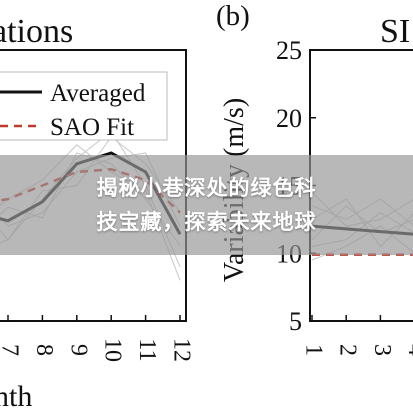 This screenshot has width=413, height=413. I want to click on panel-b-title: SI, so click(395, 31).